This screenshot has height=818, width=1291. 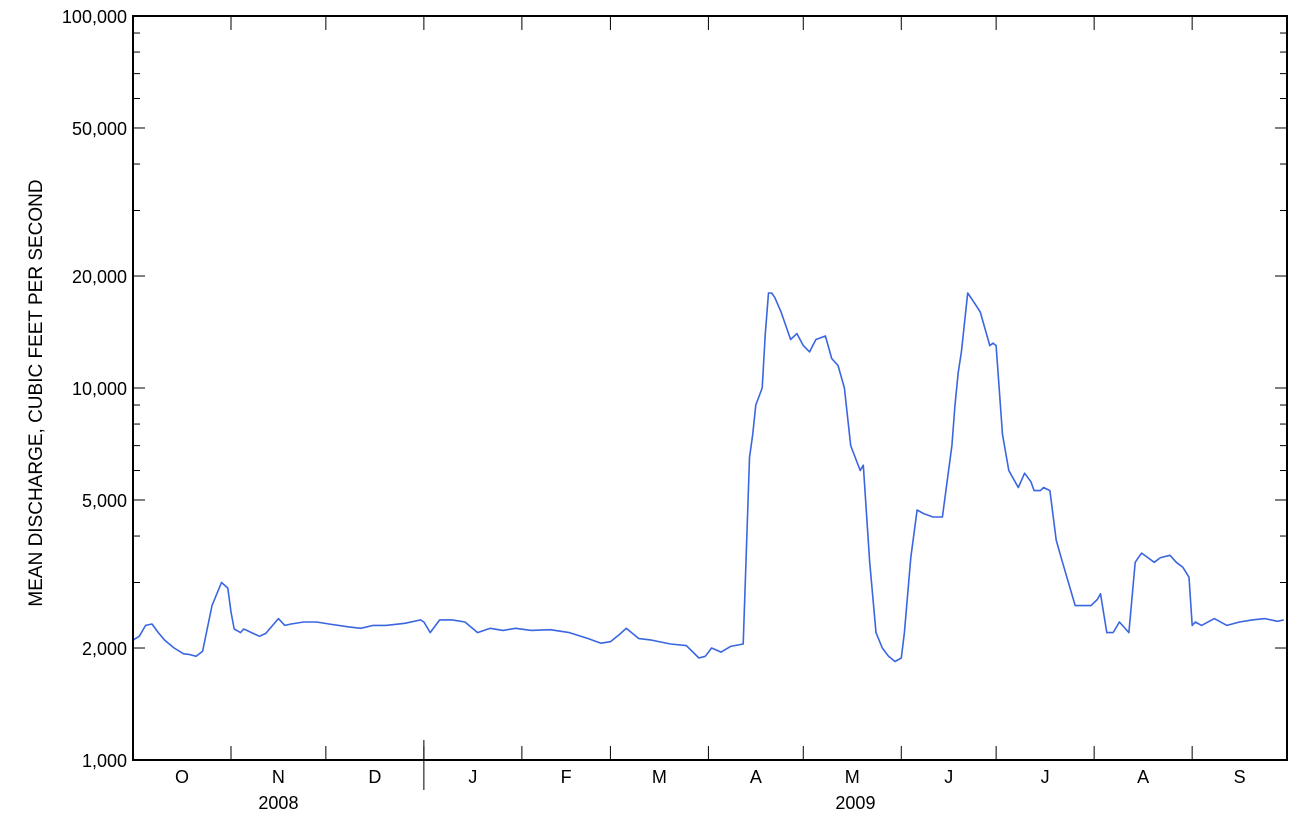 I want to click on y-tick-label: 5,000, so click(x=104, y=501).